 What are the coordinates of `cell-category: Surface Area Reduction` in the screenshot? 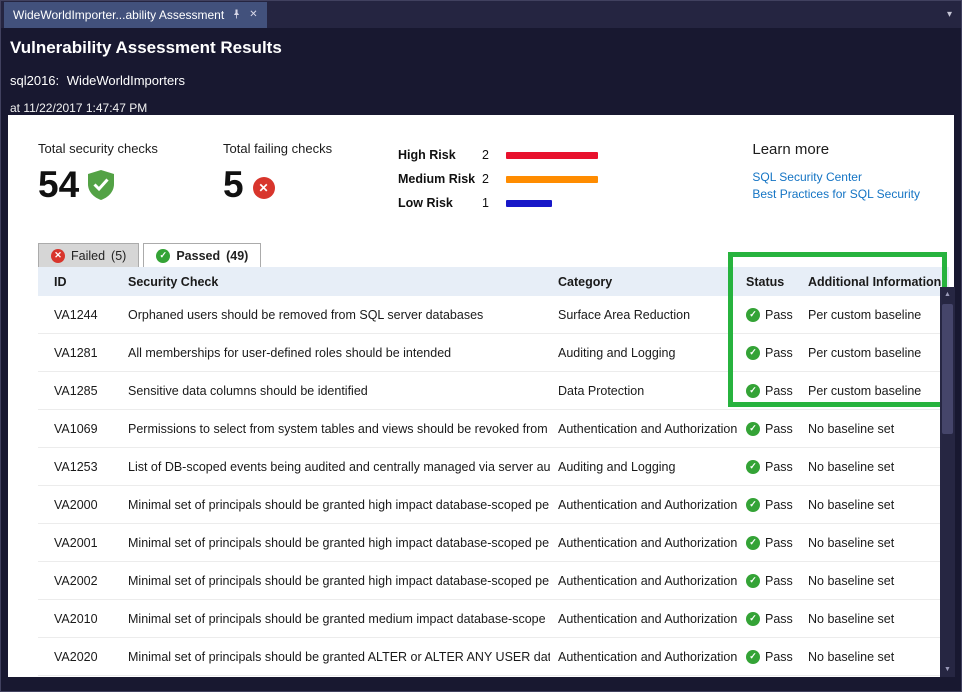 It's located at (624, 314).